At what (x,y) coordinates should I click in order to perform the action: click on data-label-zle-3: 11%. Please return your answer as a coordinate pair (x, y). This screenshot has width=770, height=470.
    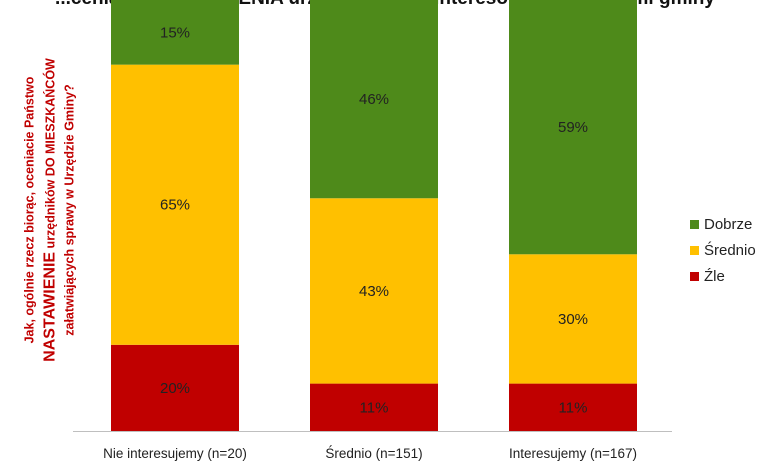
    Looking at the image, I should click on (573, 407).